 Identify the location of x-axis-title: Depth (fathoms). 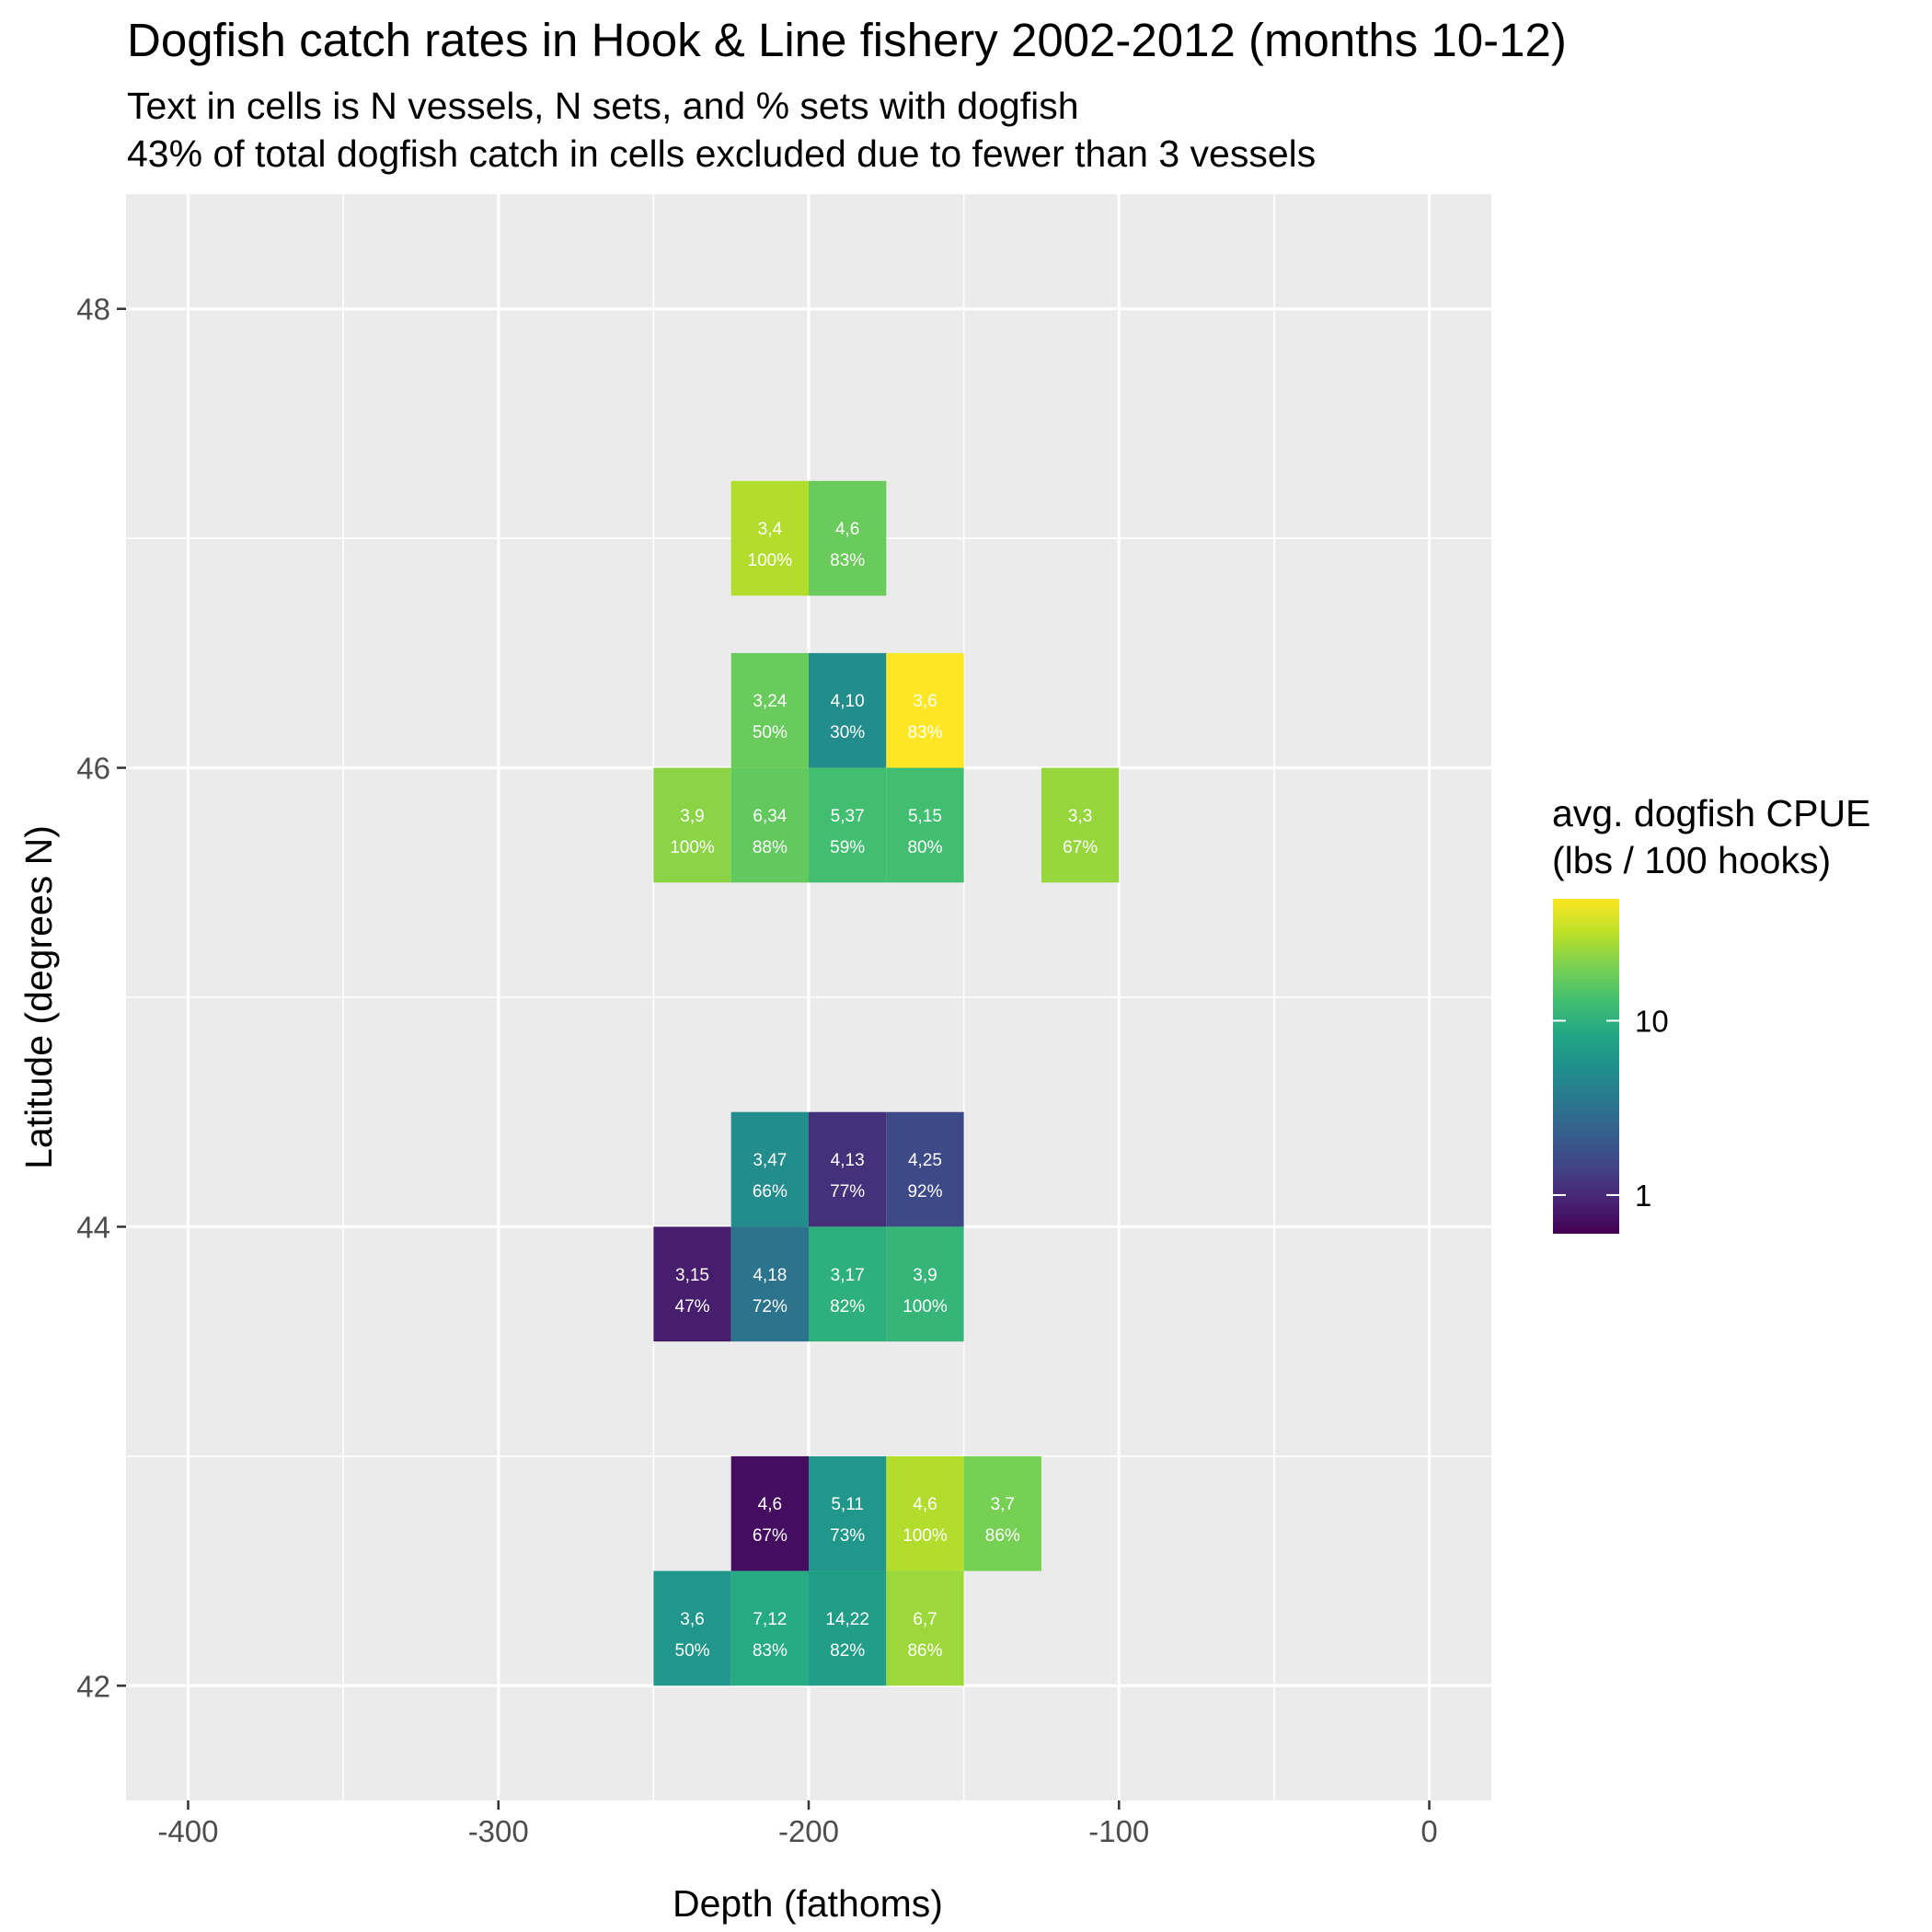
(808, 1903).